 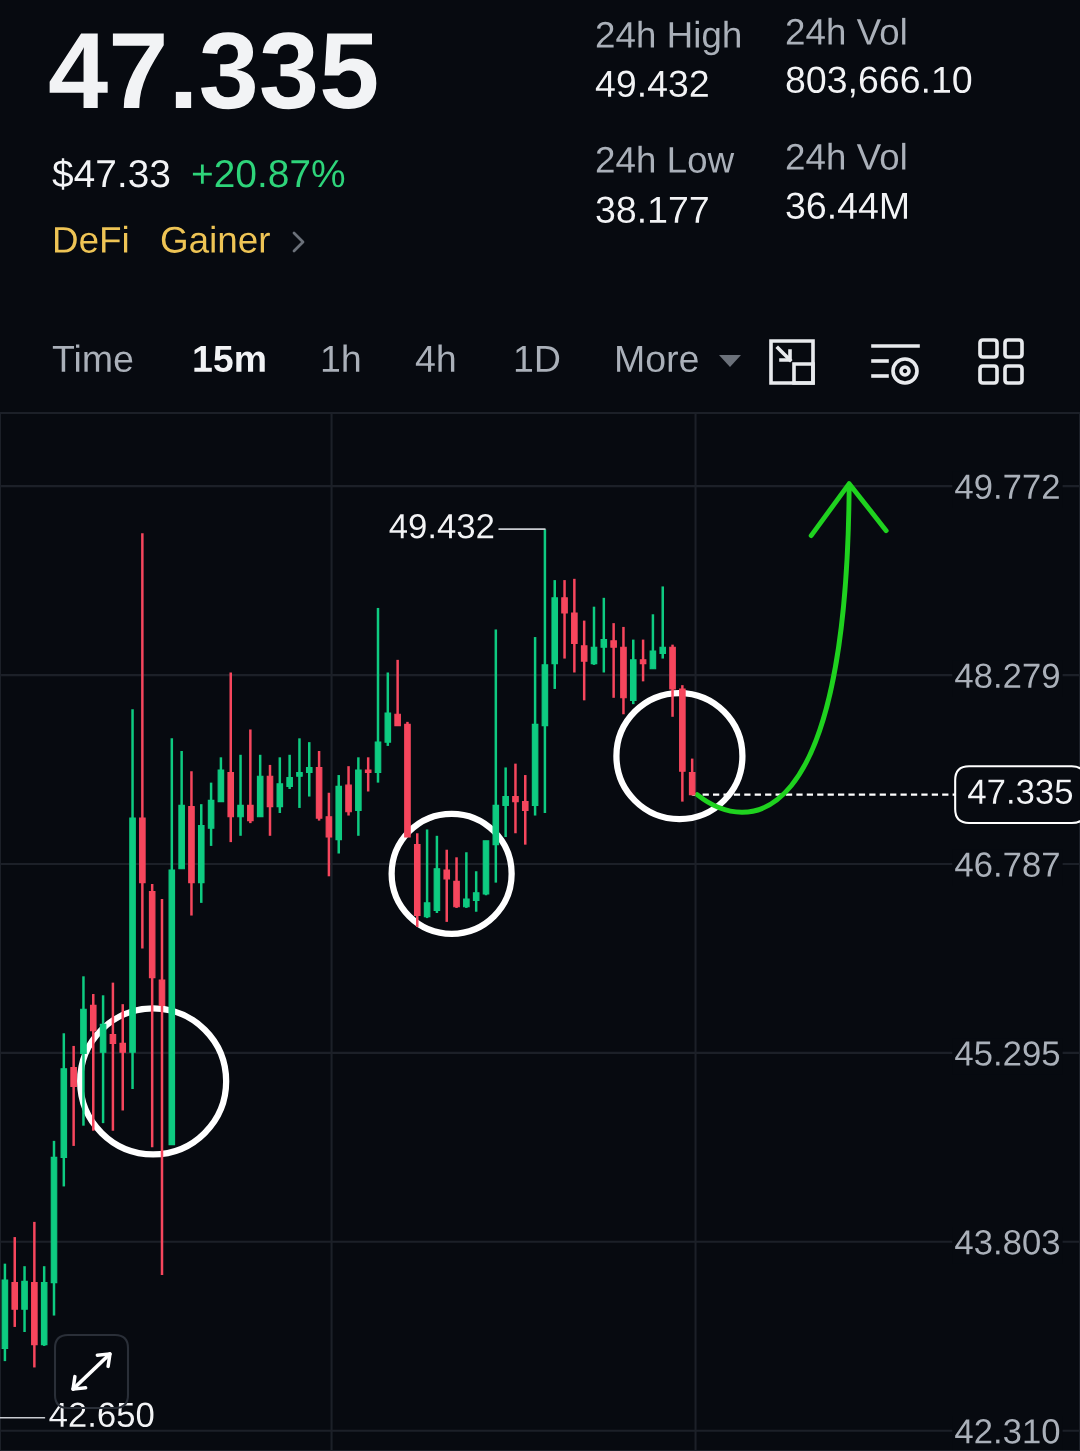 What do you see at coordinates (651, 84) in the screenshot?
I see `text: 49.432` at bounding box center [651, 84].